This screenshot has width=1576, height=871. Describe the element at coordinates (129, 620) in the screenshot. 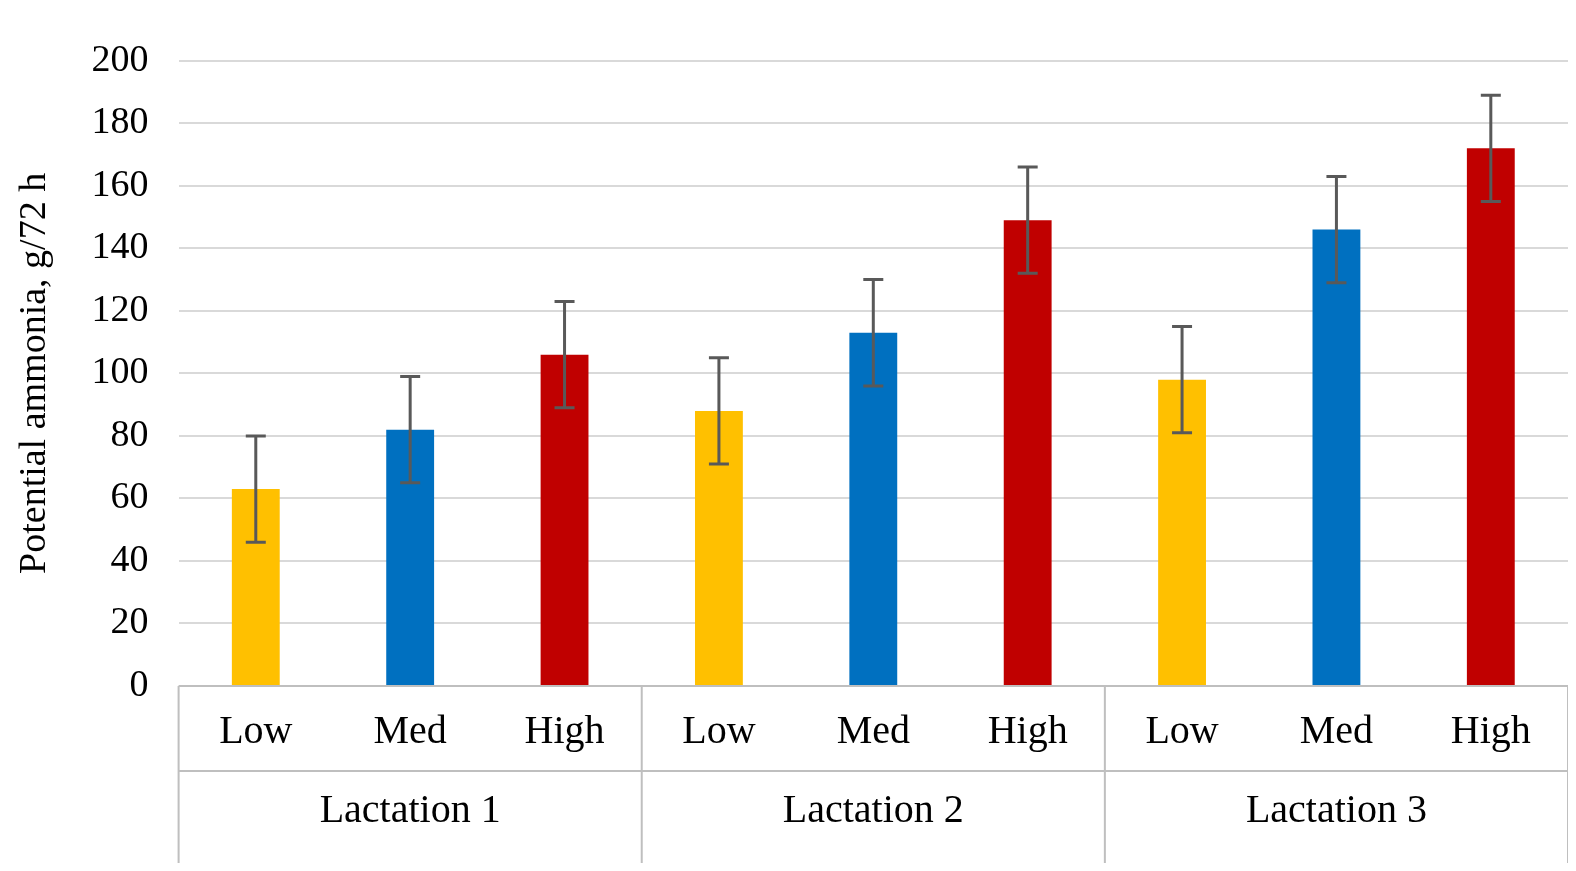

I see `y-tick-label: 20` at that location.